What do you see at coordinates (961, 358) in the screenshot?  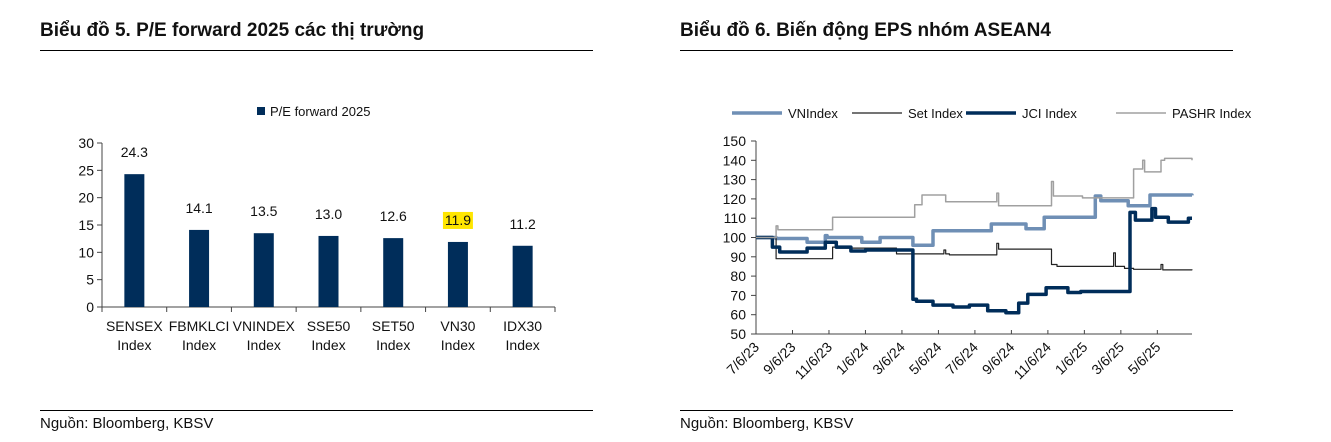 I see `x-tick-label: 7/6/24` at bounding box center [961, 358].